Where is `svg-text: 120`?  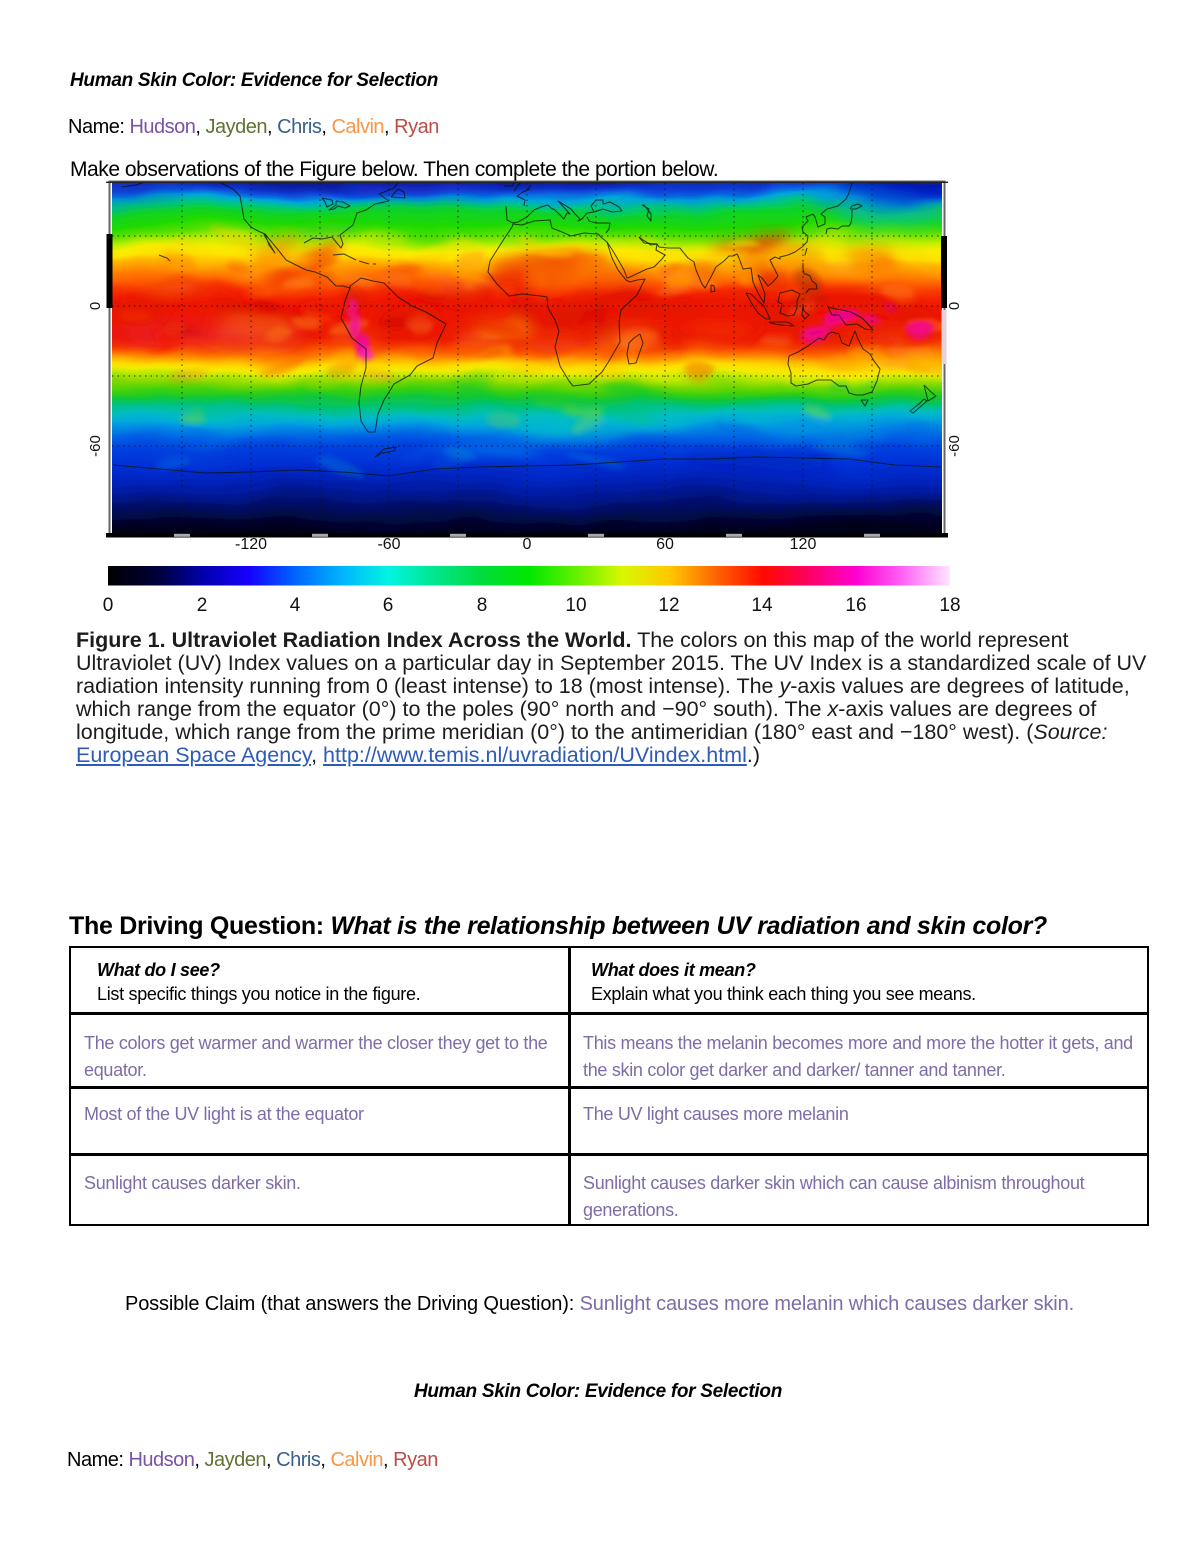
svg-text: 120 is located at coordinates (803, 544).